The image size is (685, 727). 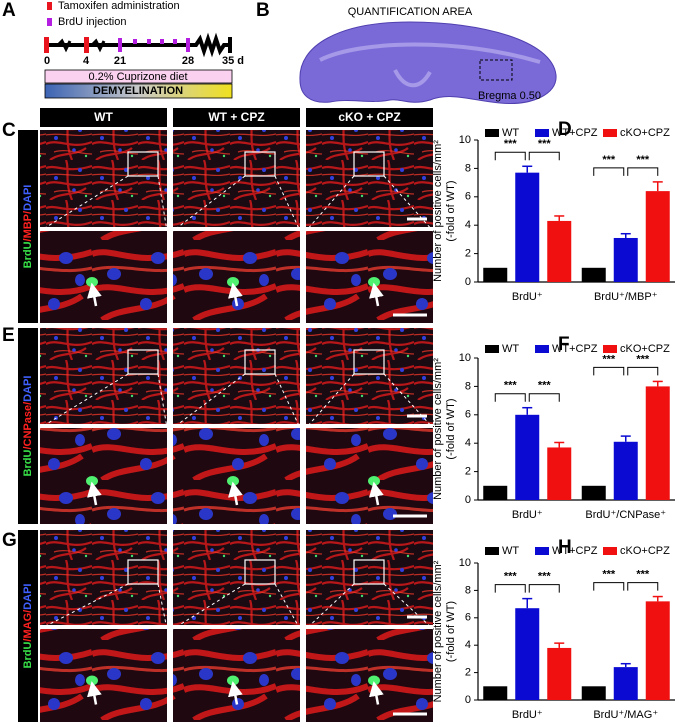 I want to click on y-axis-label: (-fold of WT), so click(x=451, y=428).